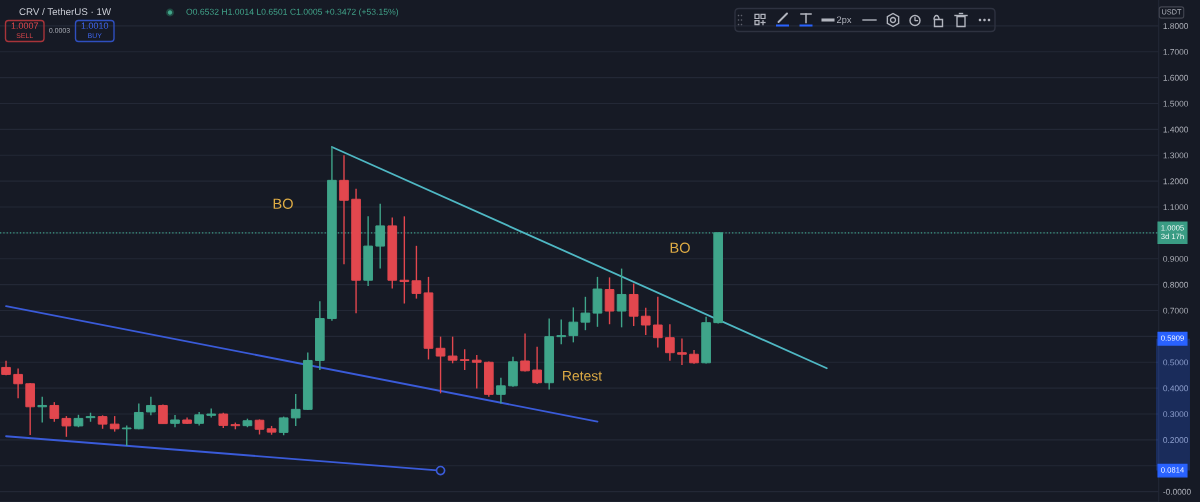 This screenshot has height=502, width=1200. What do you see at coordinates (1176, 388) in the screenshot?
I see `y-tick-label: 0.4000` at bounding box center [1176, 388].